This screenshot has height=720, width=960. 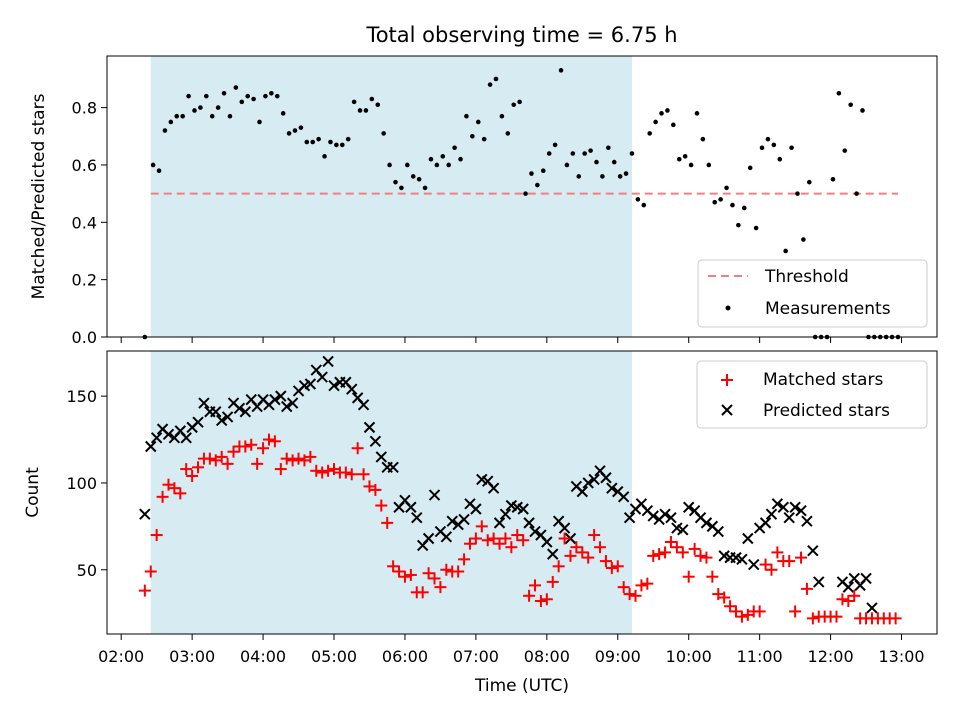 What do you see at coordinates (33, 492) in the screenshot?
I see `bottom-y-axis-label: Count` at bounding box center [33, 492].